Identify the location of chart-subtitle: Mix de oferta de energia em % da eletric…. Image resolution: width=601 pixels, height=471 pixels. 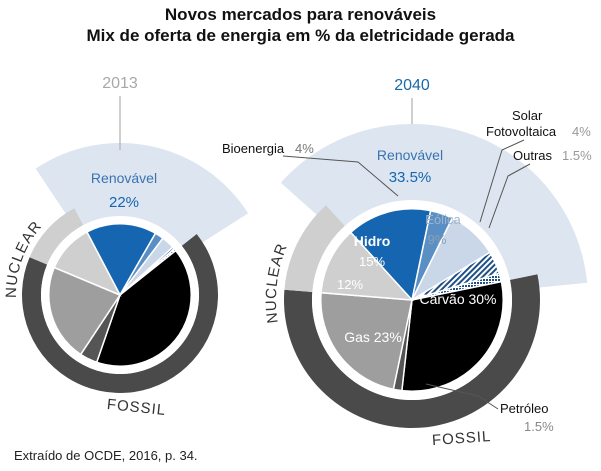
(300, 35).